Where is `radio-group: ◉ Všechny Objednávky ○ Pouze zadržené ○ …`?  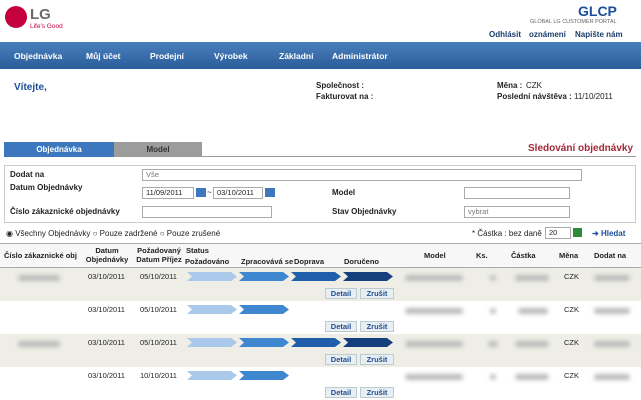 radio-group: ◉ Všechny Objednávky ○ Pouze zadržené ○ … is located at coordinates (113, 233).